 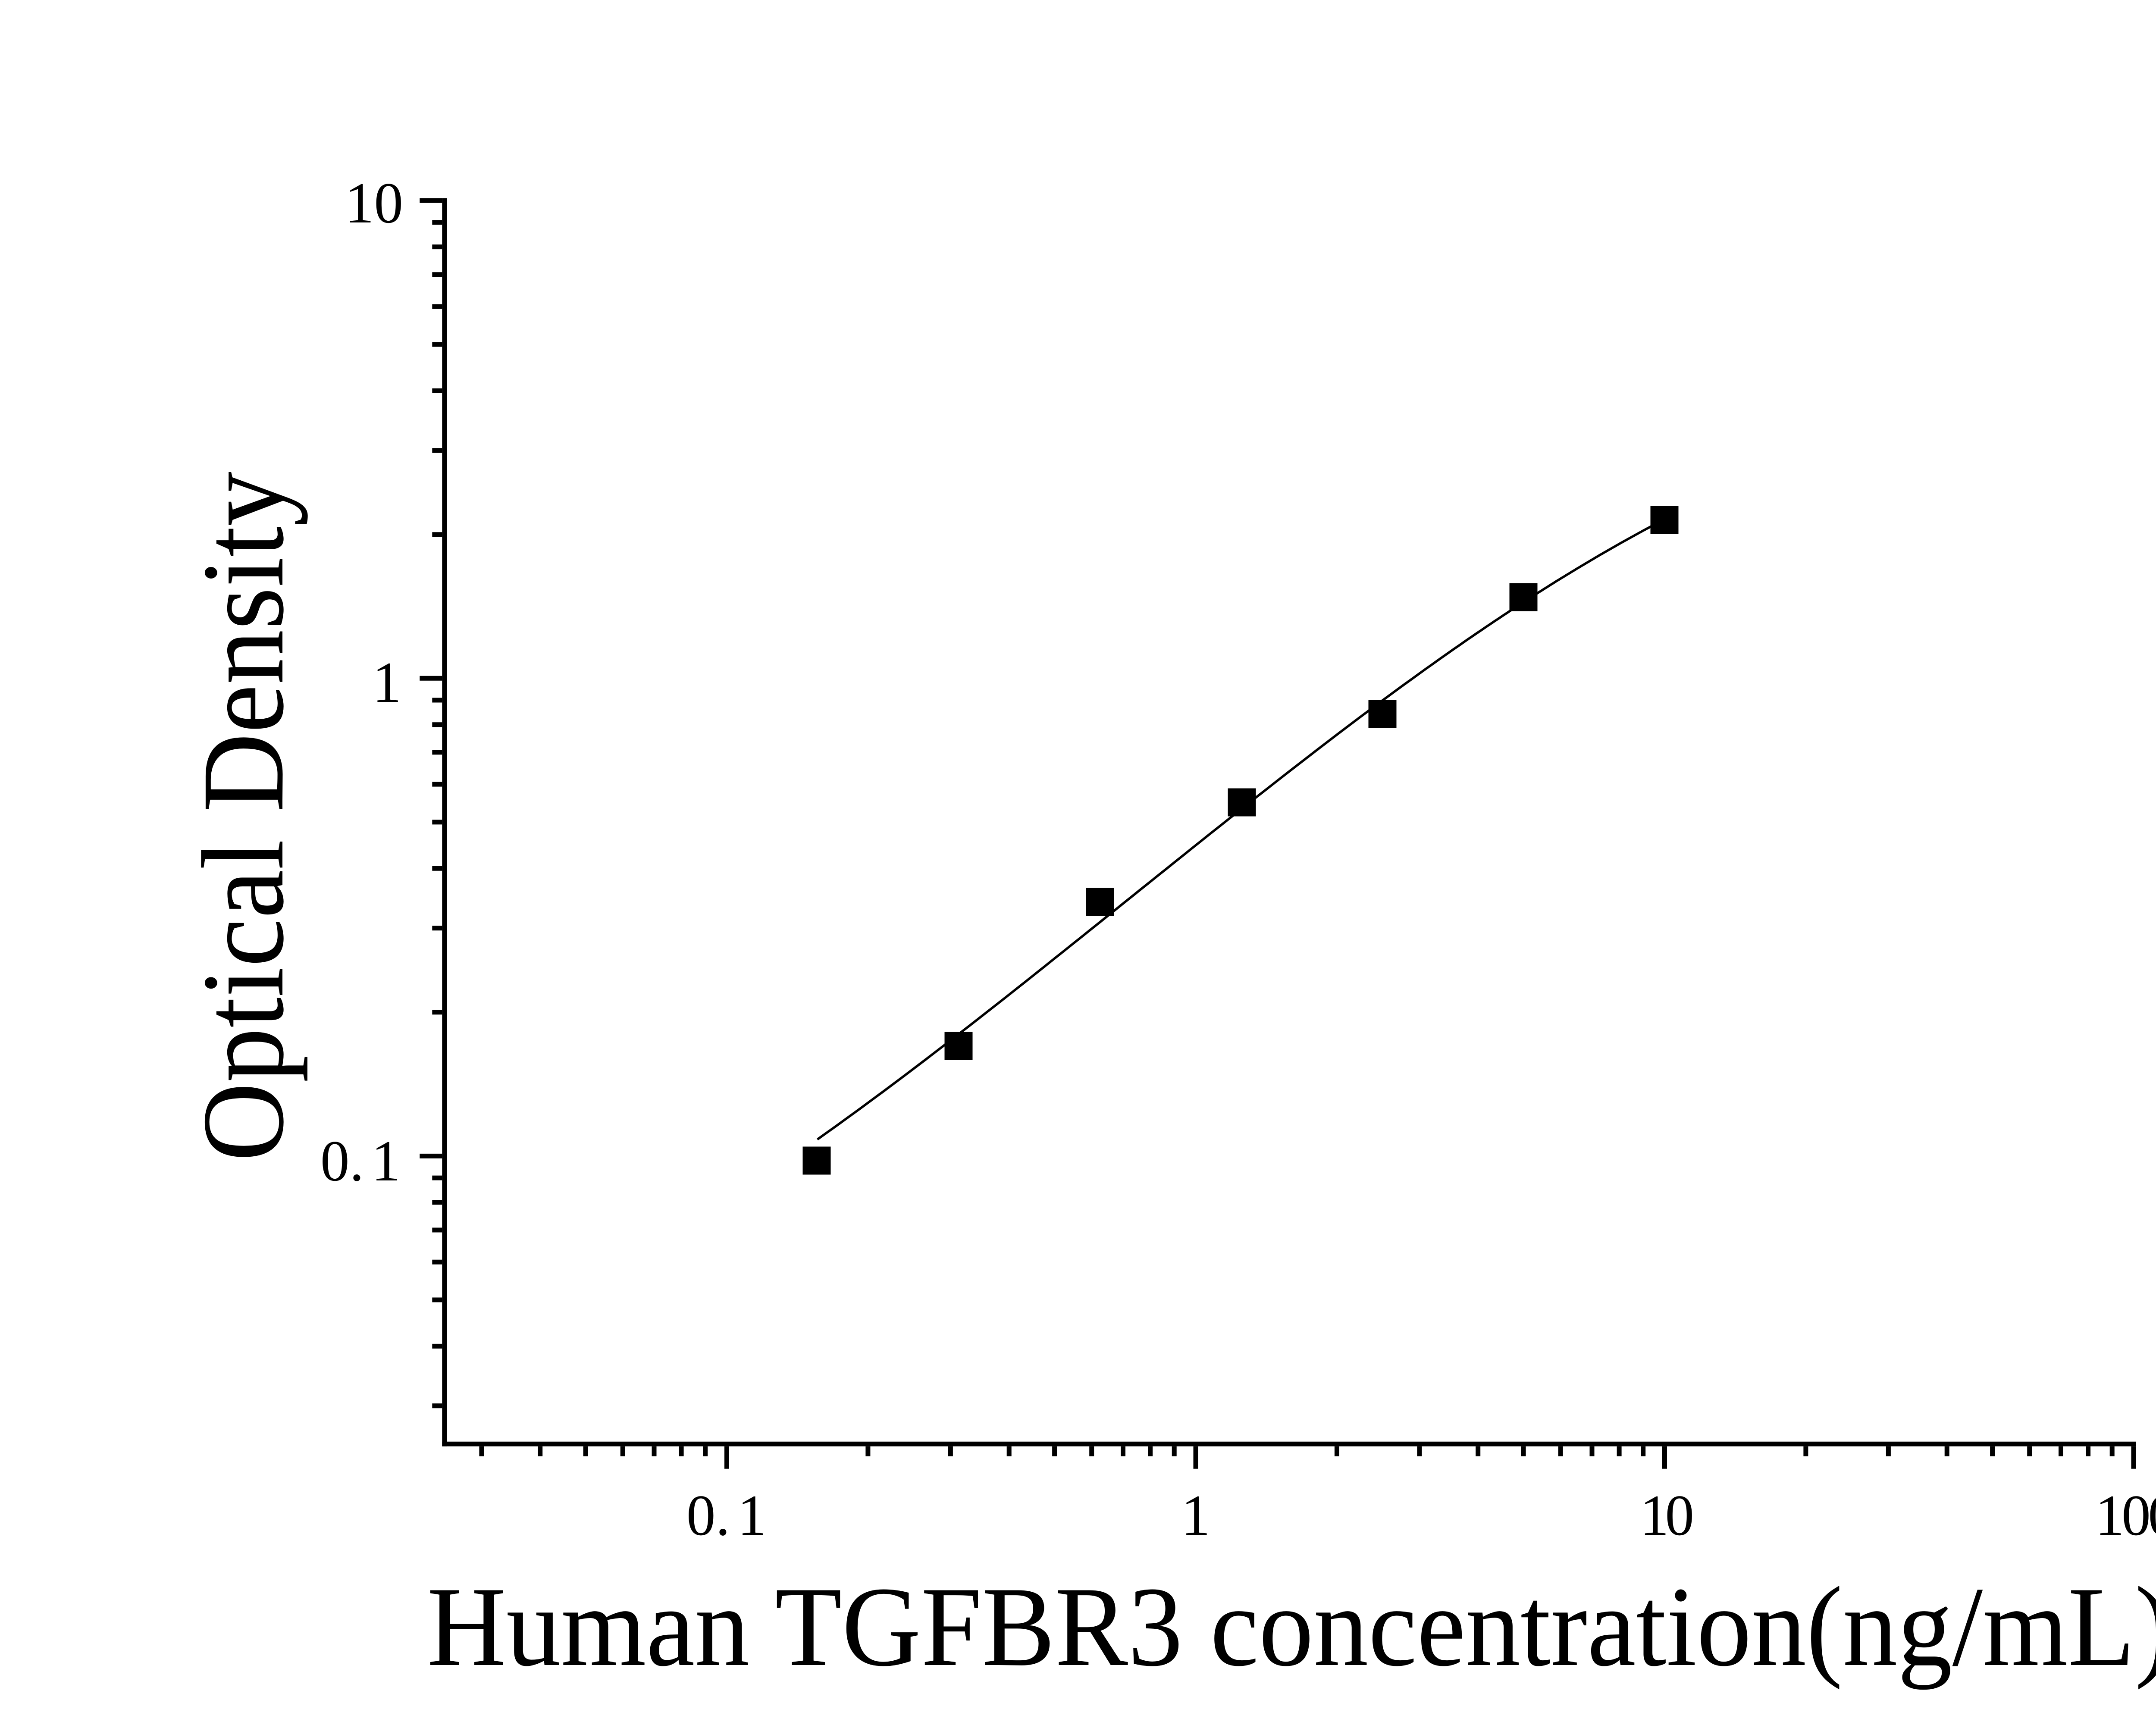 I want to click on svg-text:Human TGFBR3 concentration(ng/: Human TGFBR3 concentration(ng/mL), so click(x=1291, y=1627).